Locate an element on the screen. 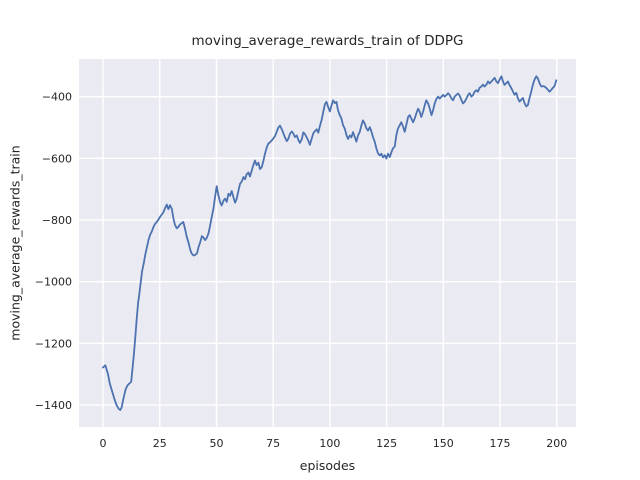 The image size is (640, 480). x-axis-label: episodes is located at coordinates (327, 465).